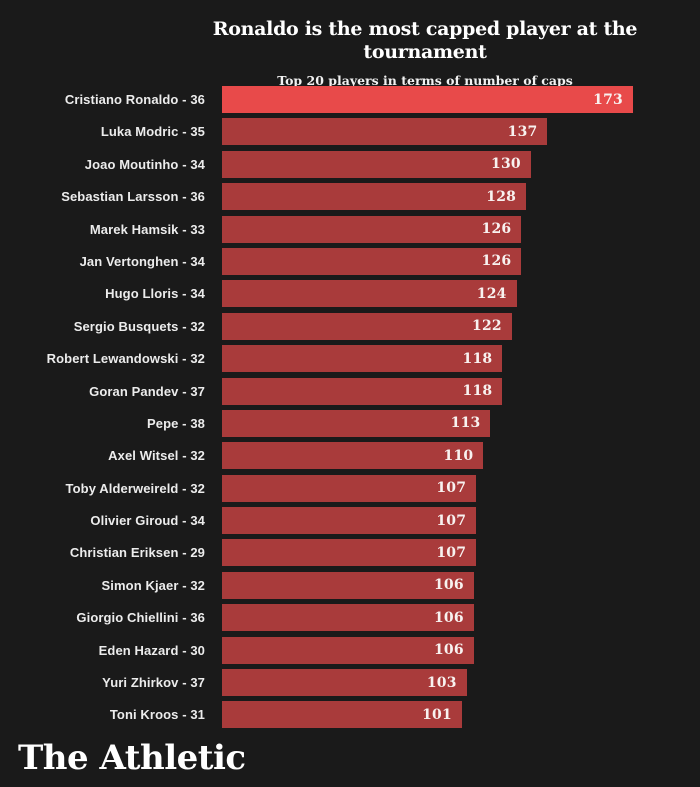 The image size is (700, 787). I want to click on bar-track: 173, so click(461, 99).